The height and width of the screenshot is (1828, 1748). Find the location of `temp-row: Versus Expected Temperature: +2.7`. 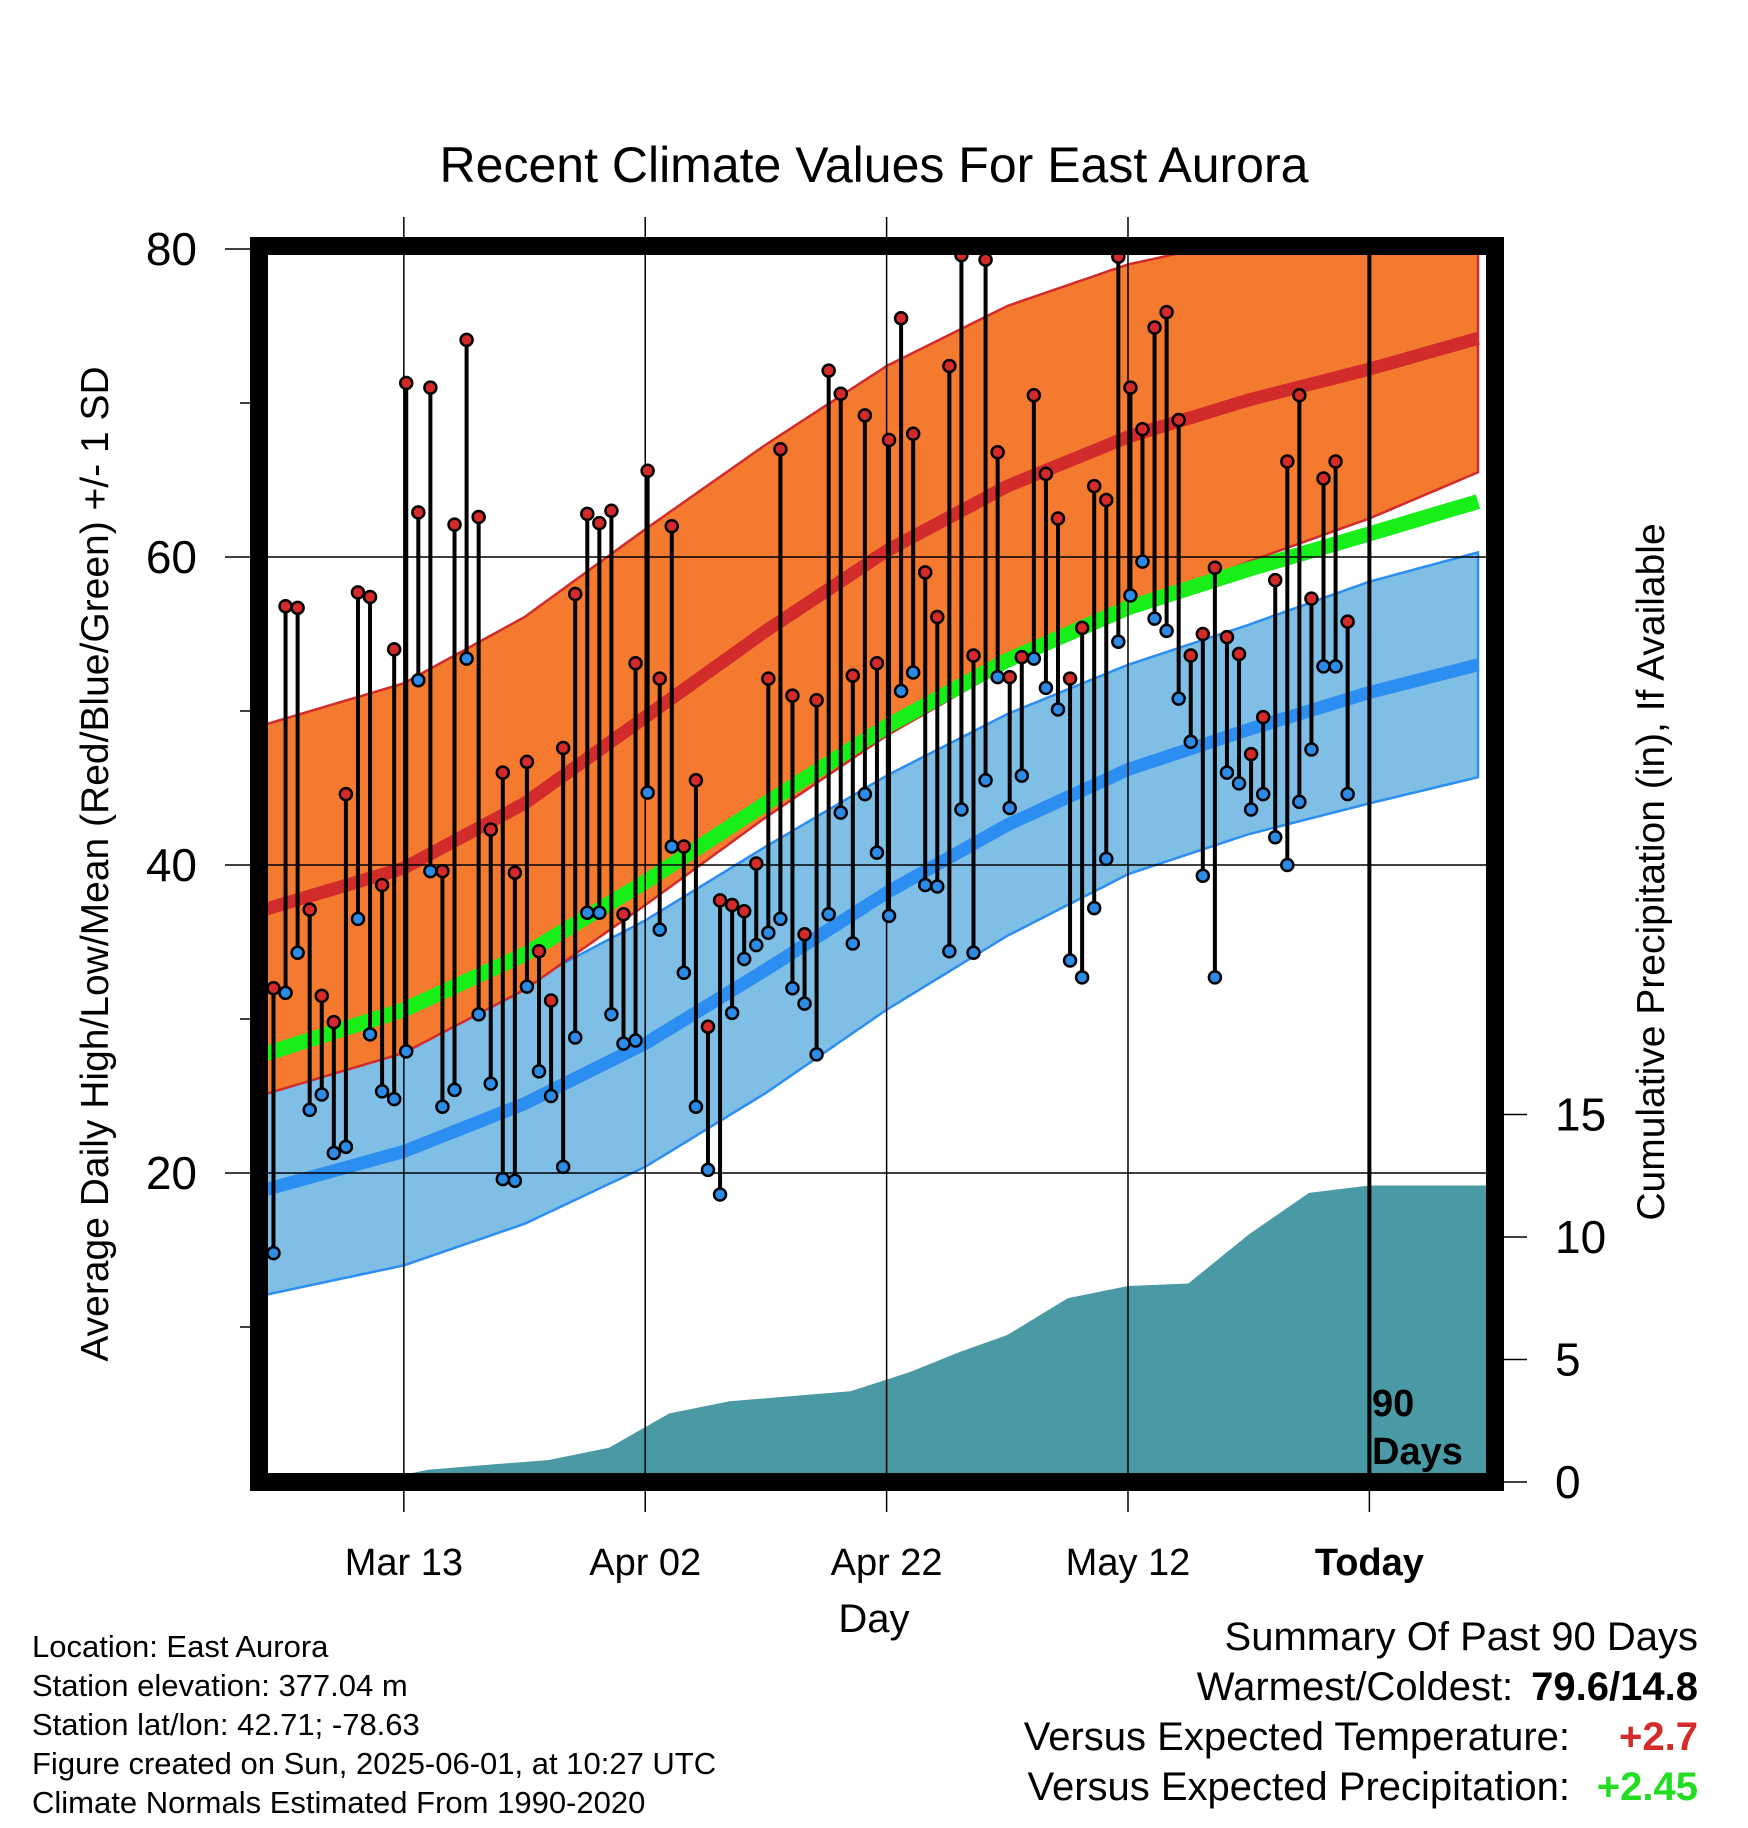

temp-row: Versus Expected Temperature: +2.7 is located at coordinates (1361, 1737).